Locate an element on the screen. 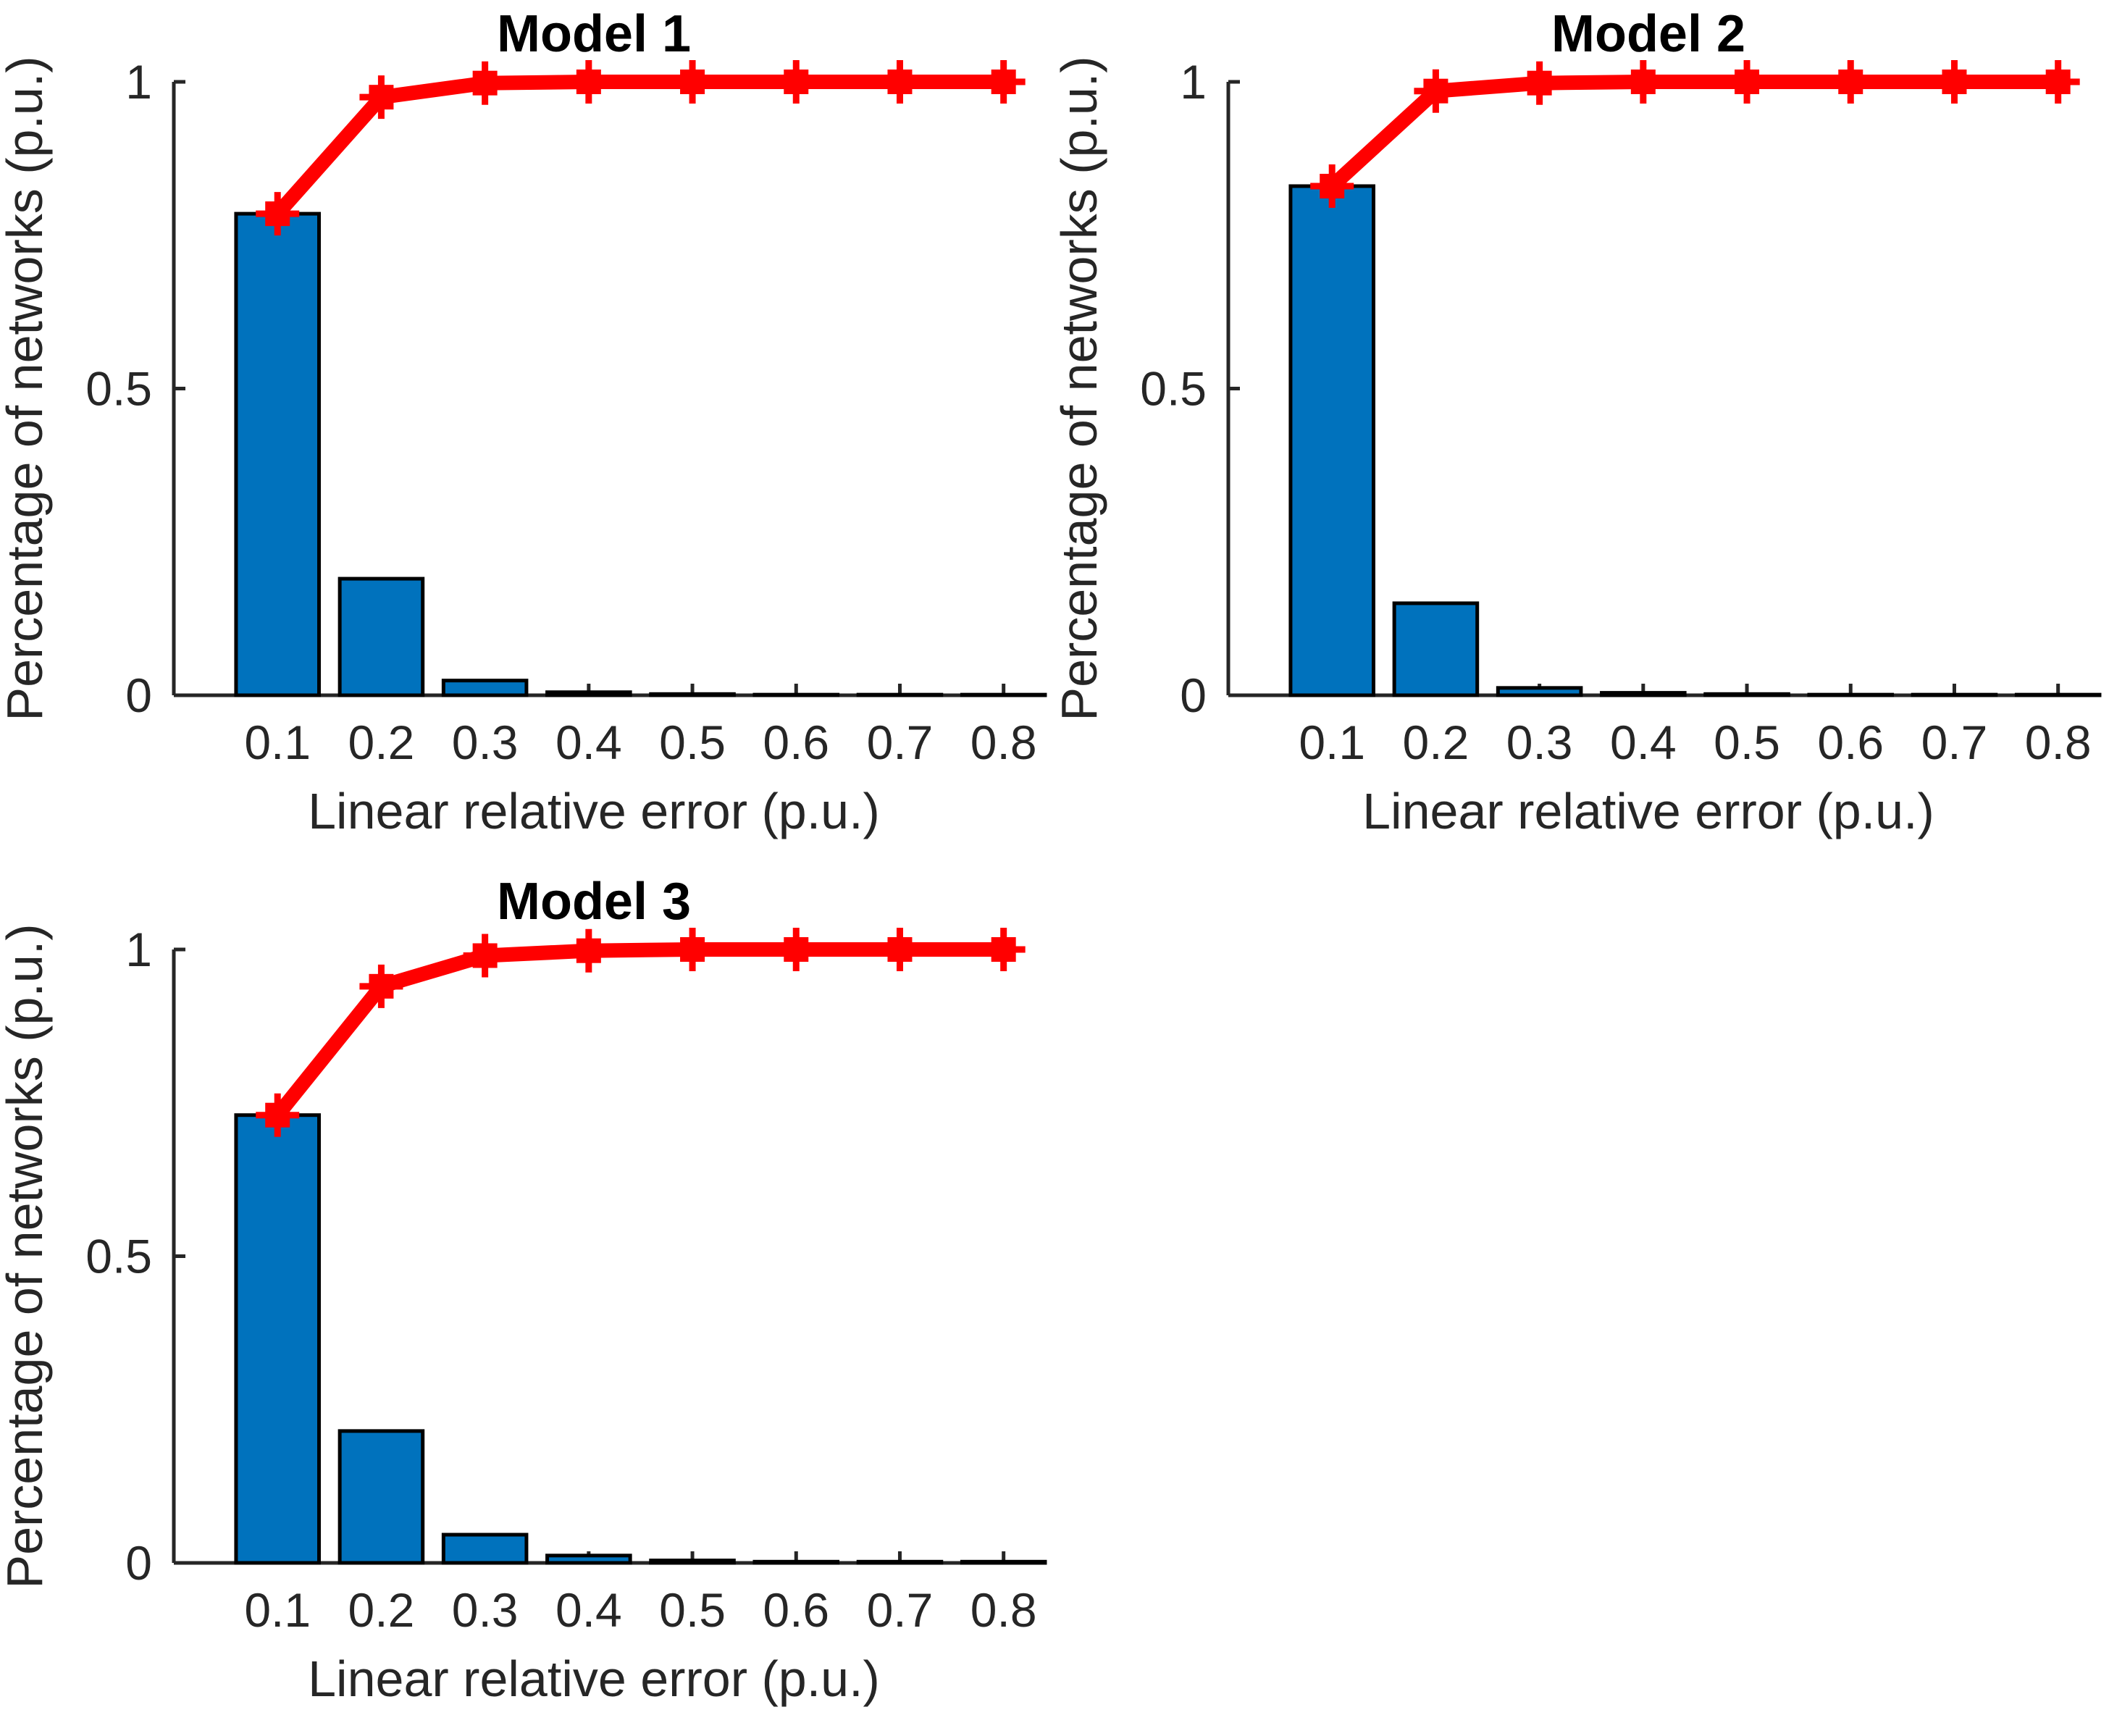 This screenshot has height=1736, width=2109. subplot-title: Model 1 is located at coordinates (594, 34).